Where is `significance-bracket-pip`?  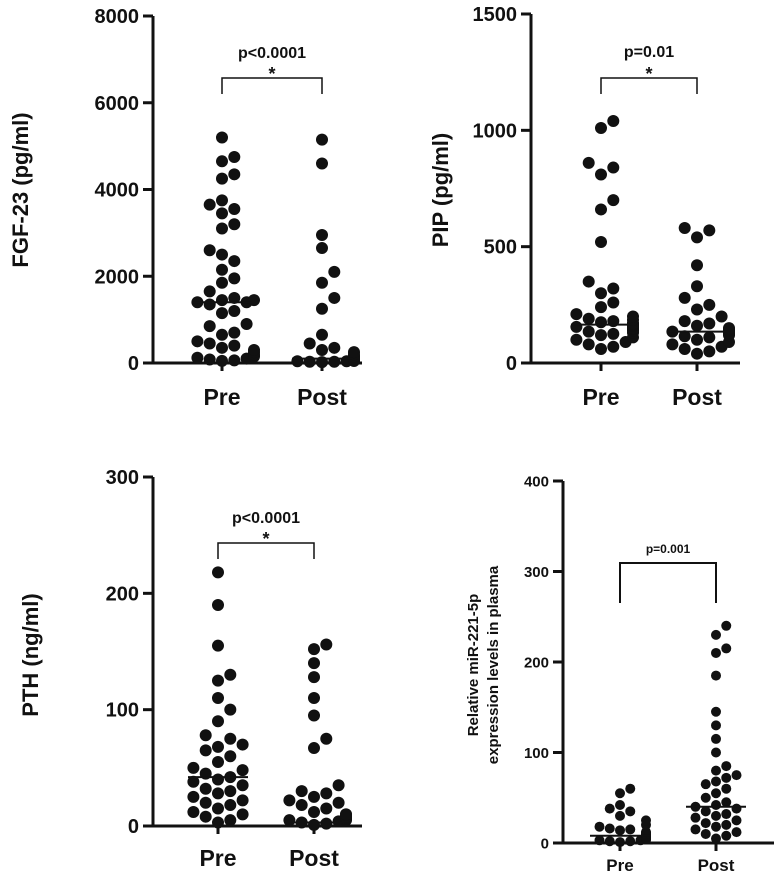
significance-bracket-pip is located at coordinates (649, 85).